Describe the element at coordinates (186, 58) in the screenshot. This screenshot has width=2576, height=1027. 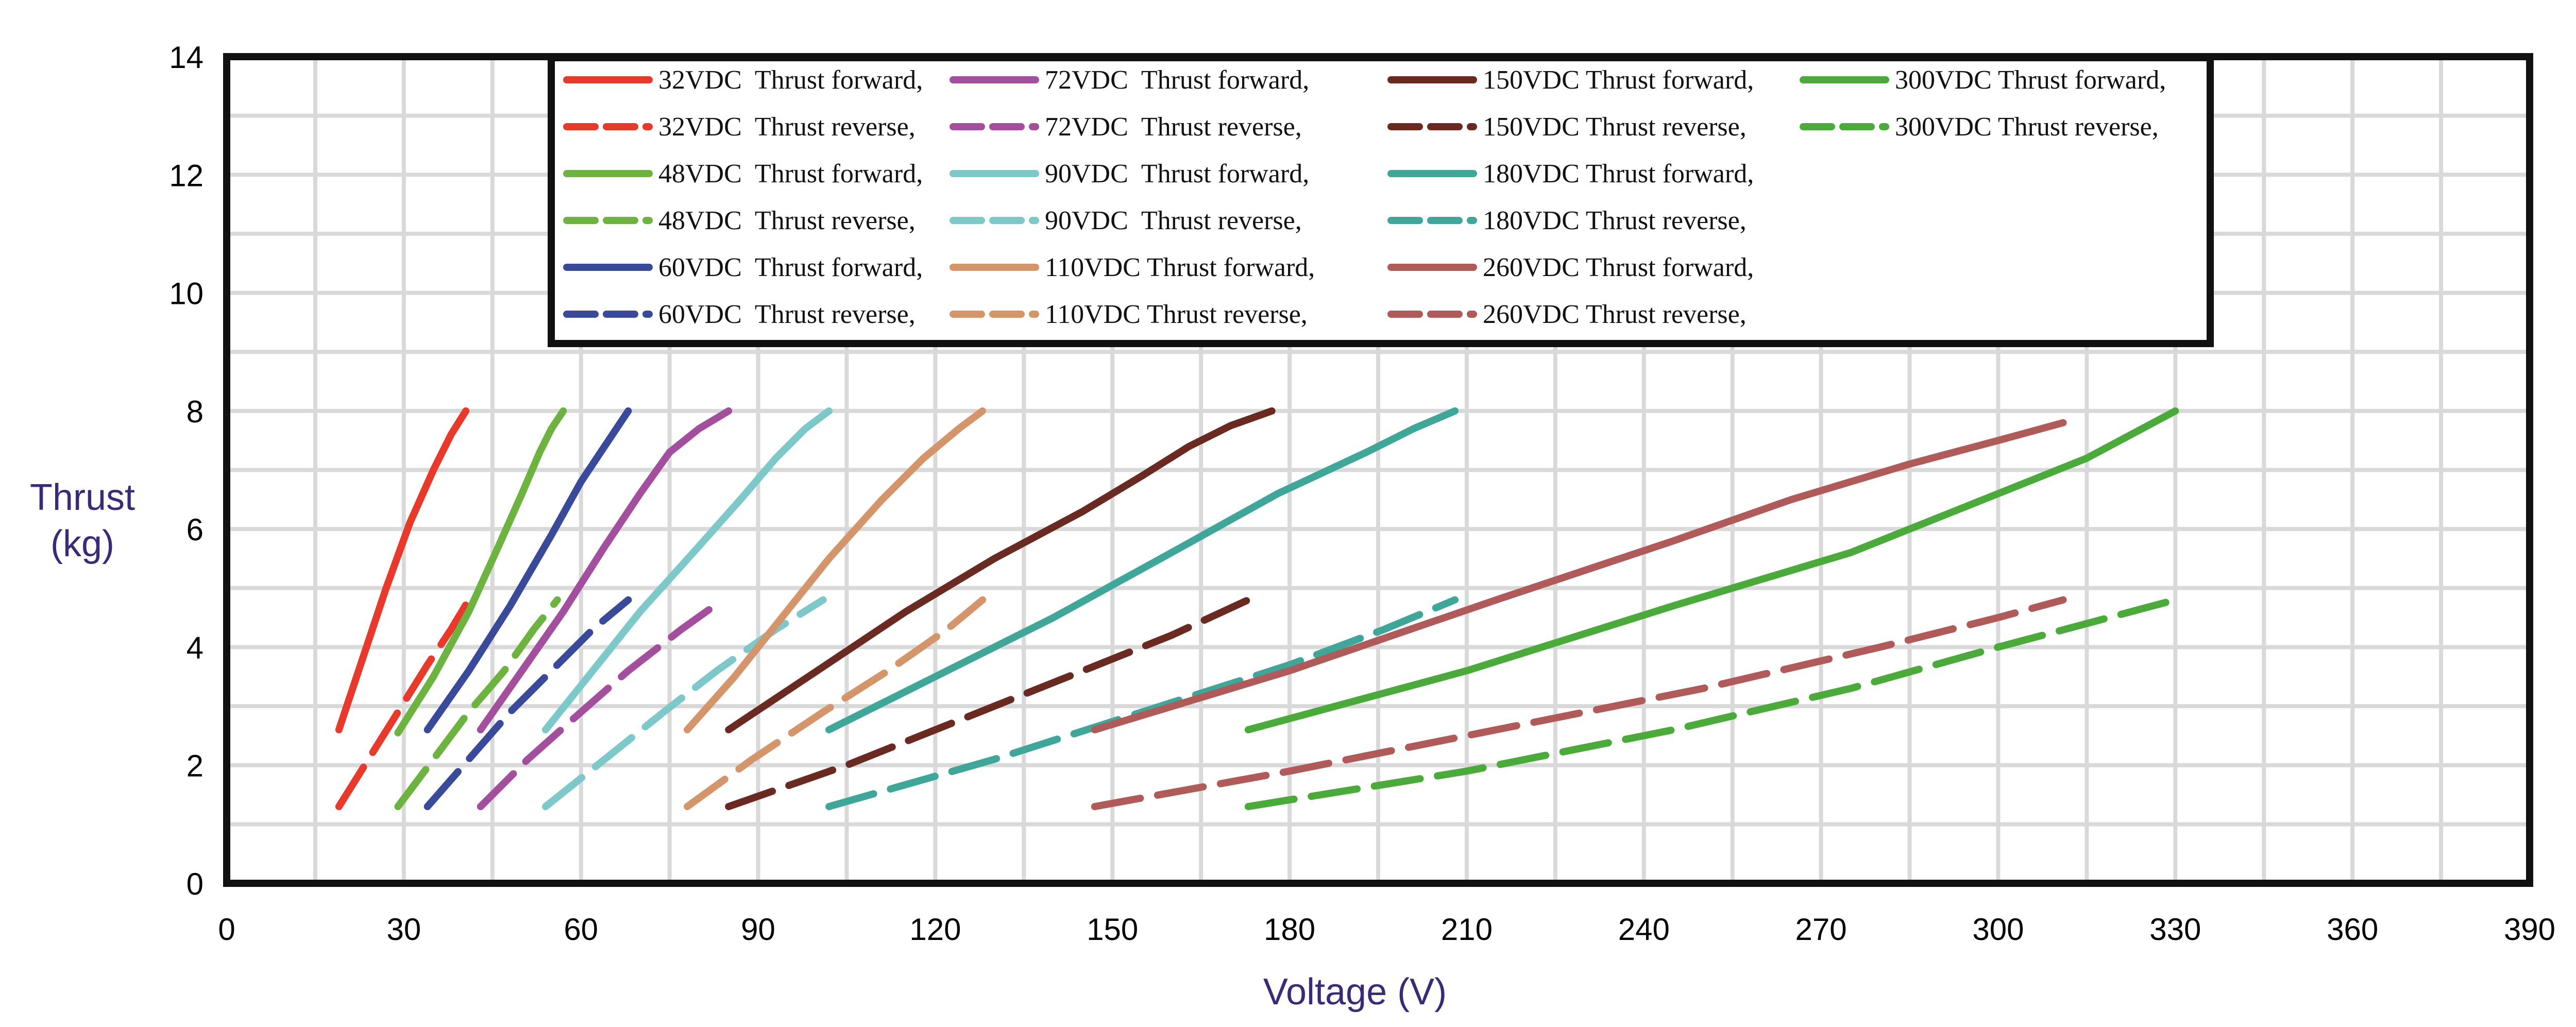
I see `y-tick-label: 14` at that location.